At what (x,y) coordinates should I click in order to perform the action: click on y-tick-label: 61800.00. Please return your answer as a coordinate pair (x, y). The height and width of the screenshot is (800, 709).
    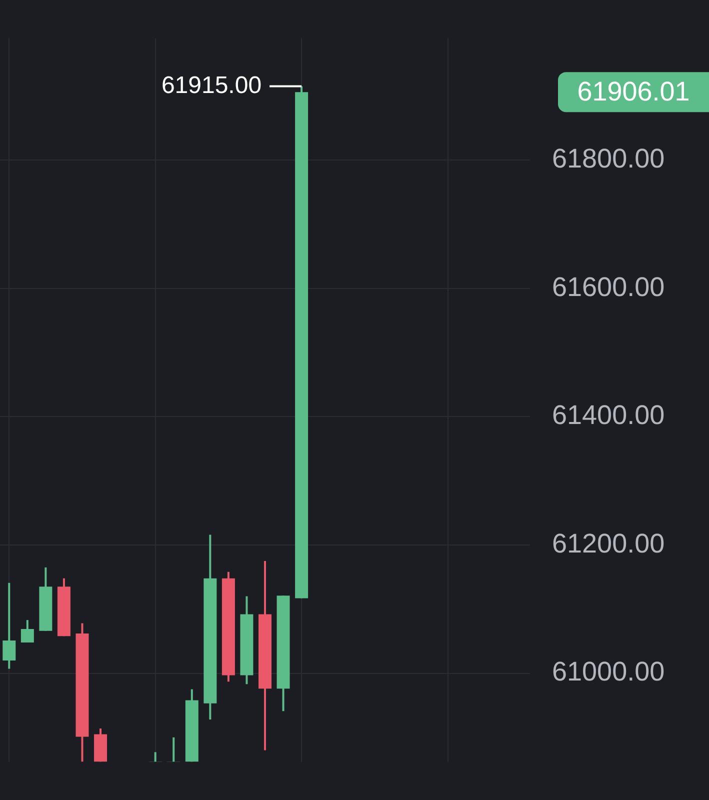
    Looking at the image, I should click on (608, 159).